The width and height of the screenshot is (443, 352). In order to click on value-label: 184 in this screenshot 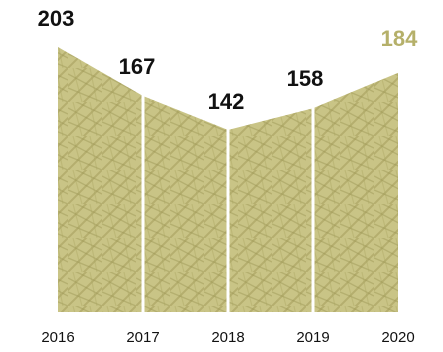, I will do `click(399, 38)`.